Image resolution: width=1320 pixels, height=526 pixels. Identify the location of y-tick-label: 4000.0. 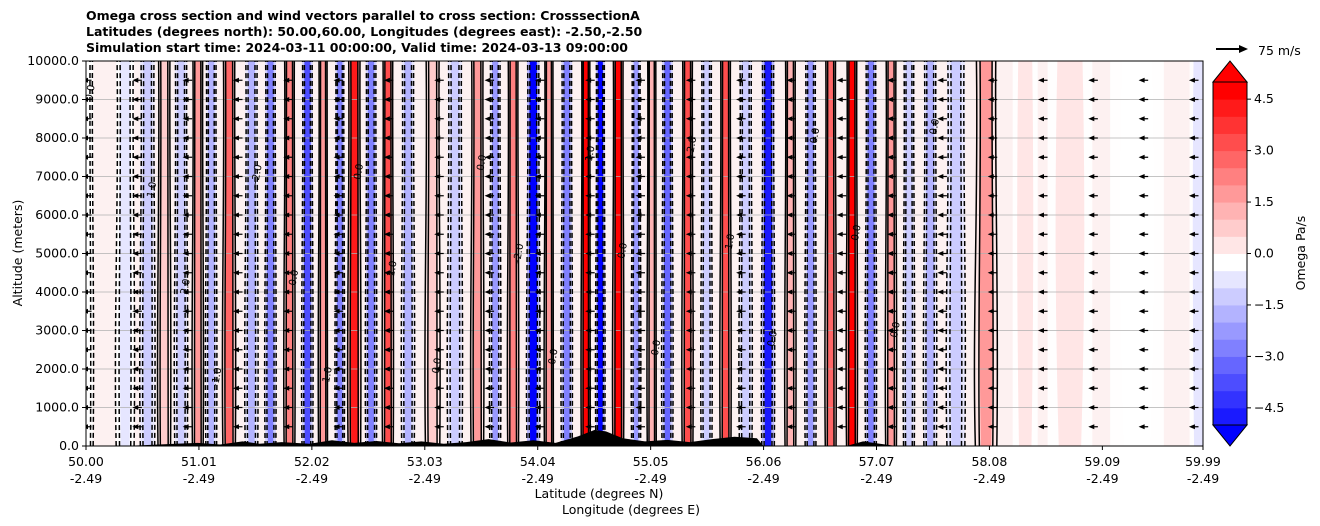
(57, 291).